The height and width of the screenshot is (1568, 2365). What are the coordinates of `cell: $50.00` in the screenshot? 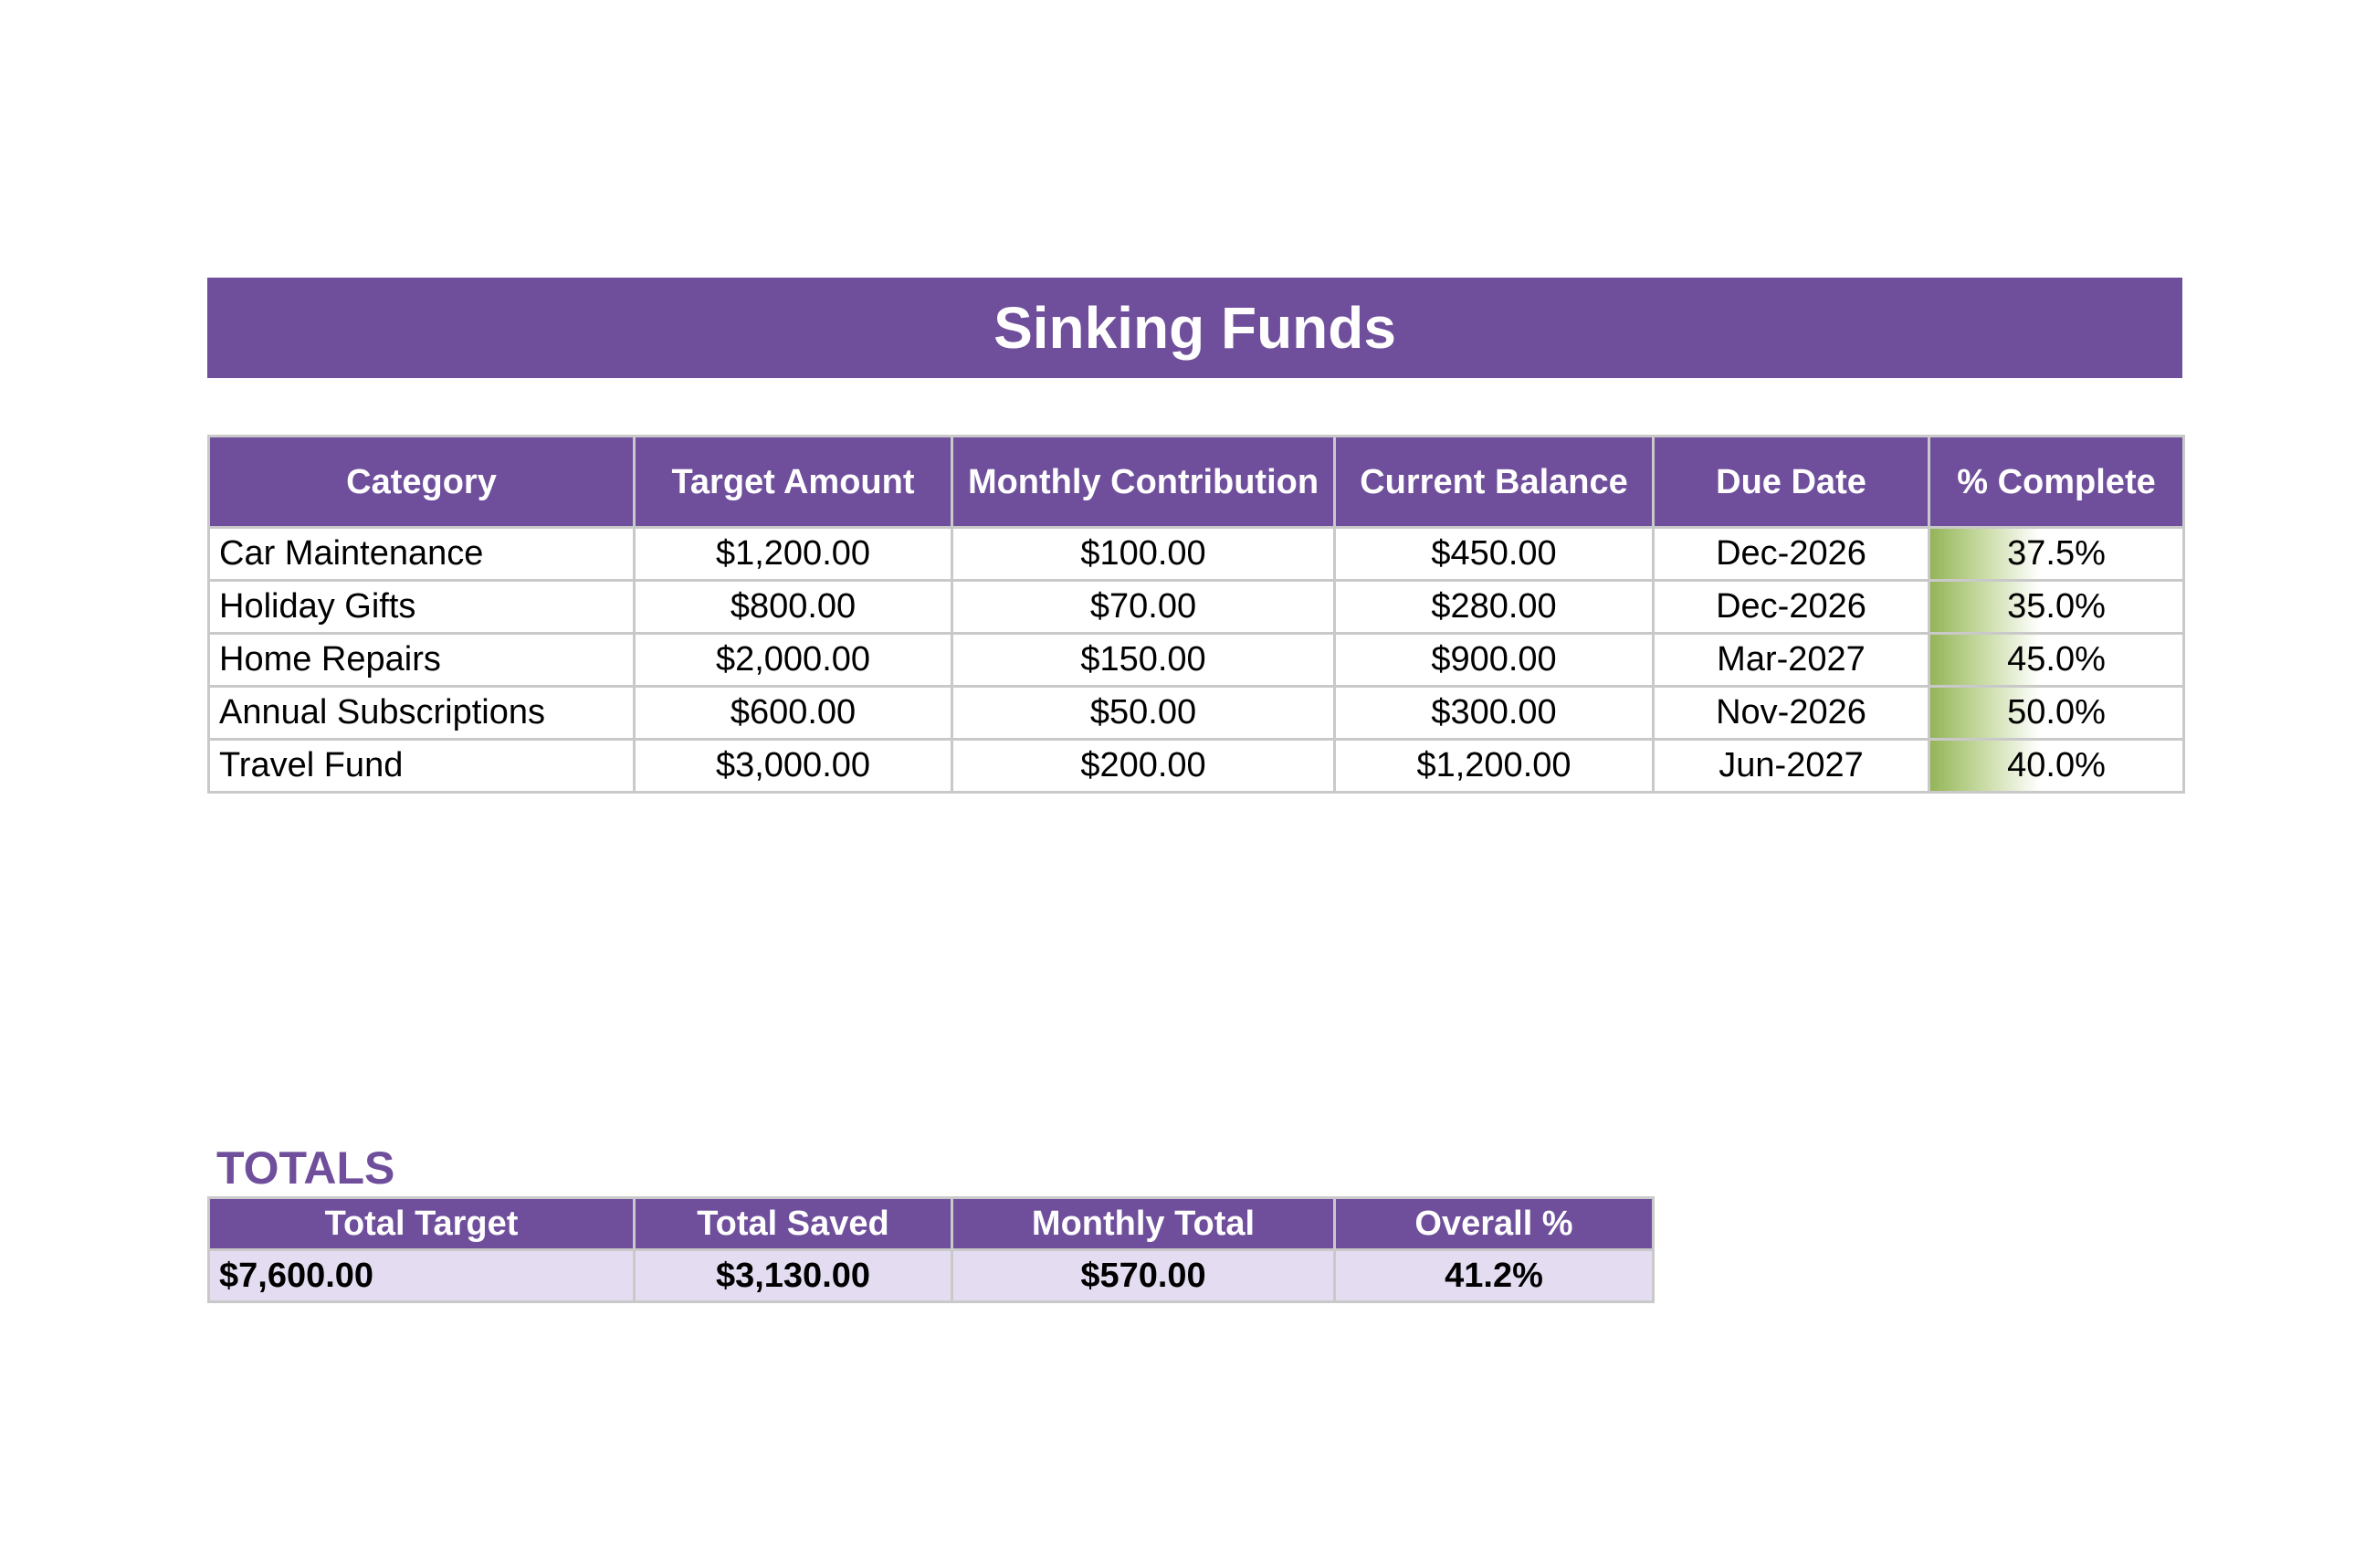 It's located at (1143, 713).